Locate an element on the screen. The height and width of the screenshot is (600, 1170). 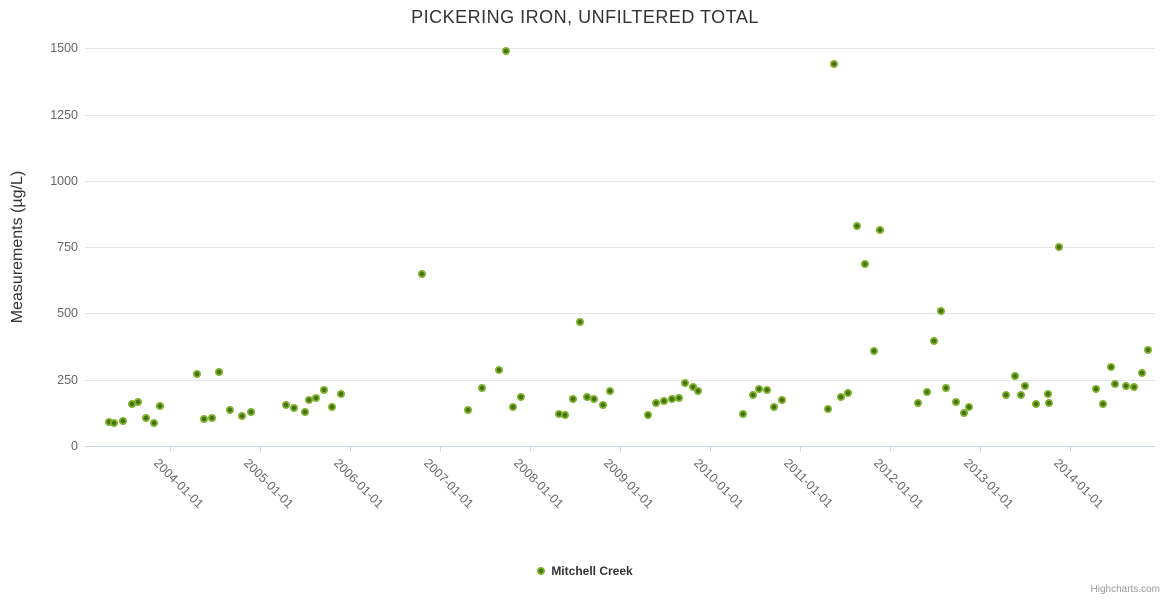
x-axis-line is located at coordinates (620, 446).